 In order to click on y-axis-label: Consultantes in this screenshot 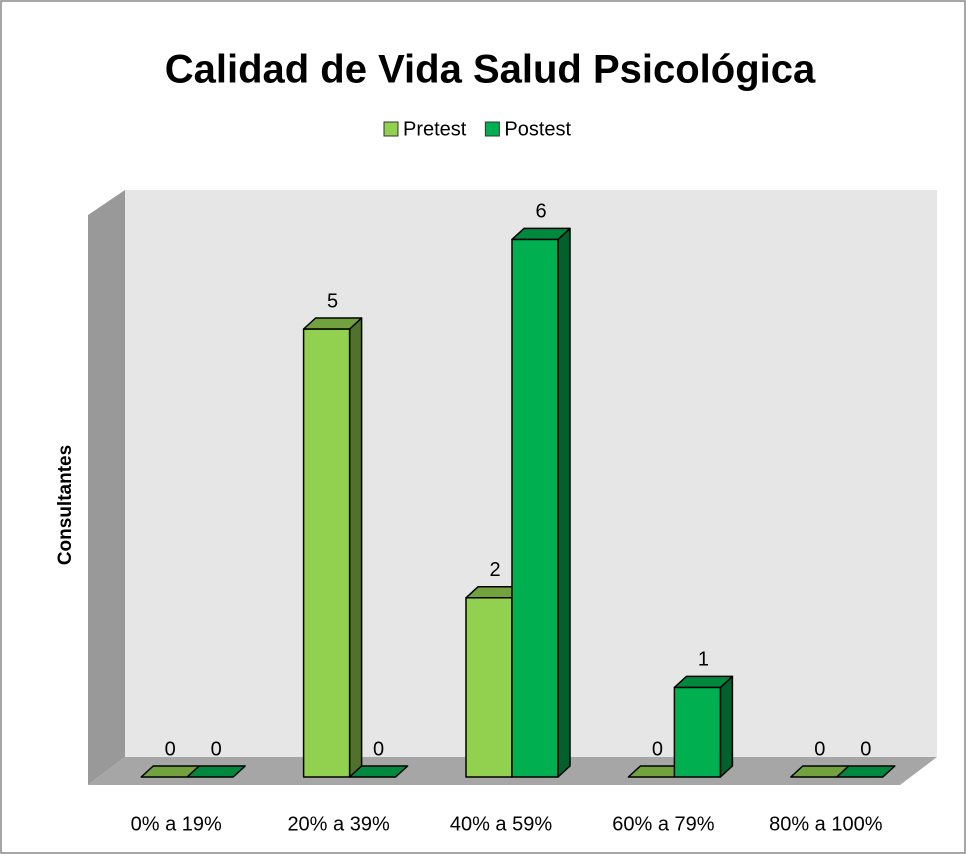, I will do `click(65, 505)`.